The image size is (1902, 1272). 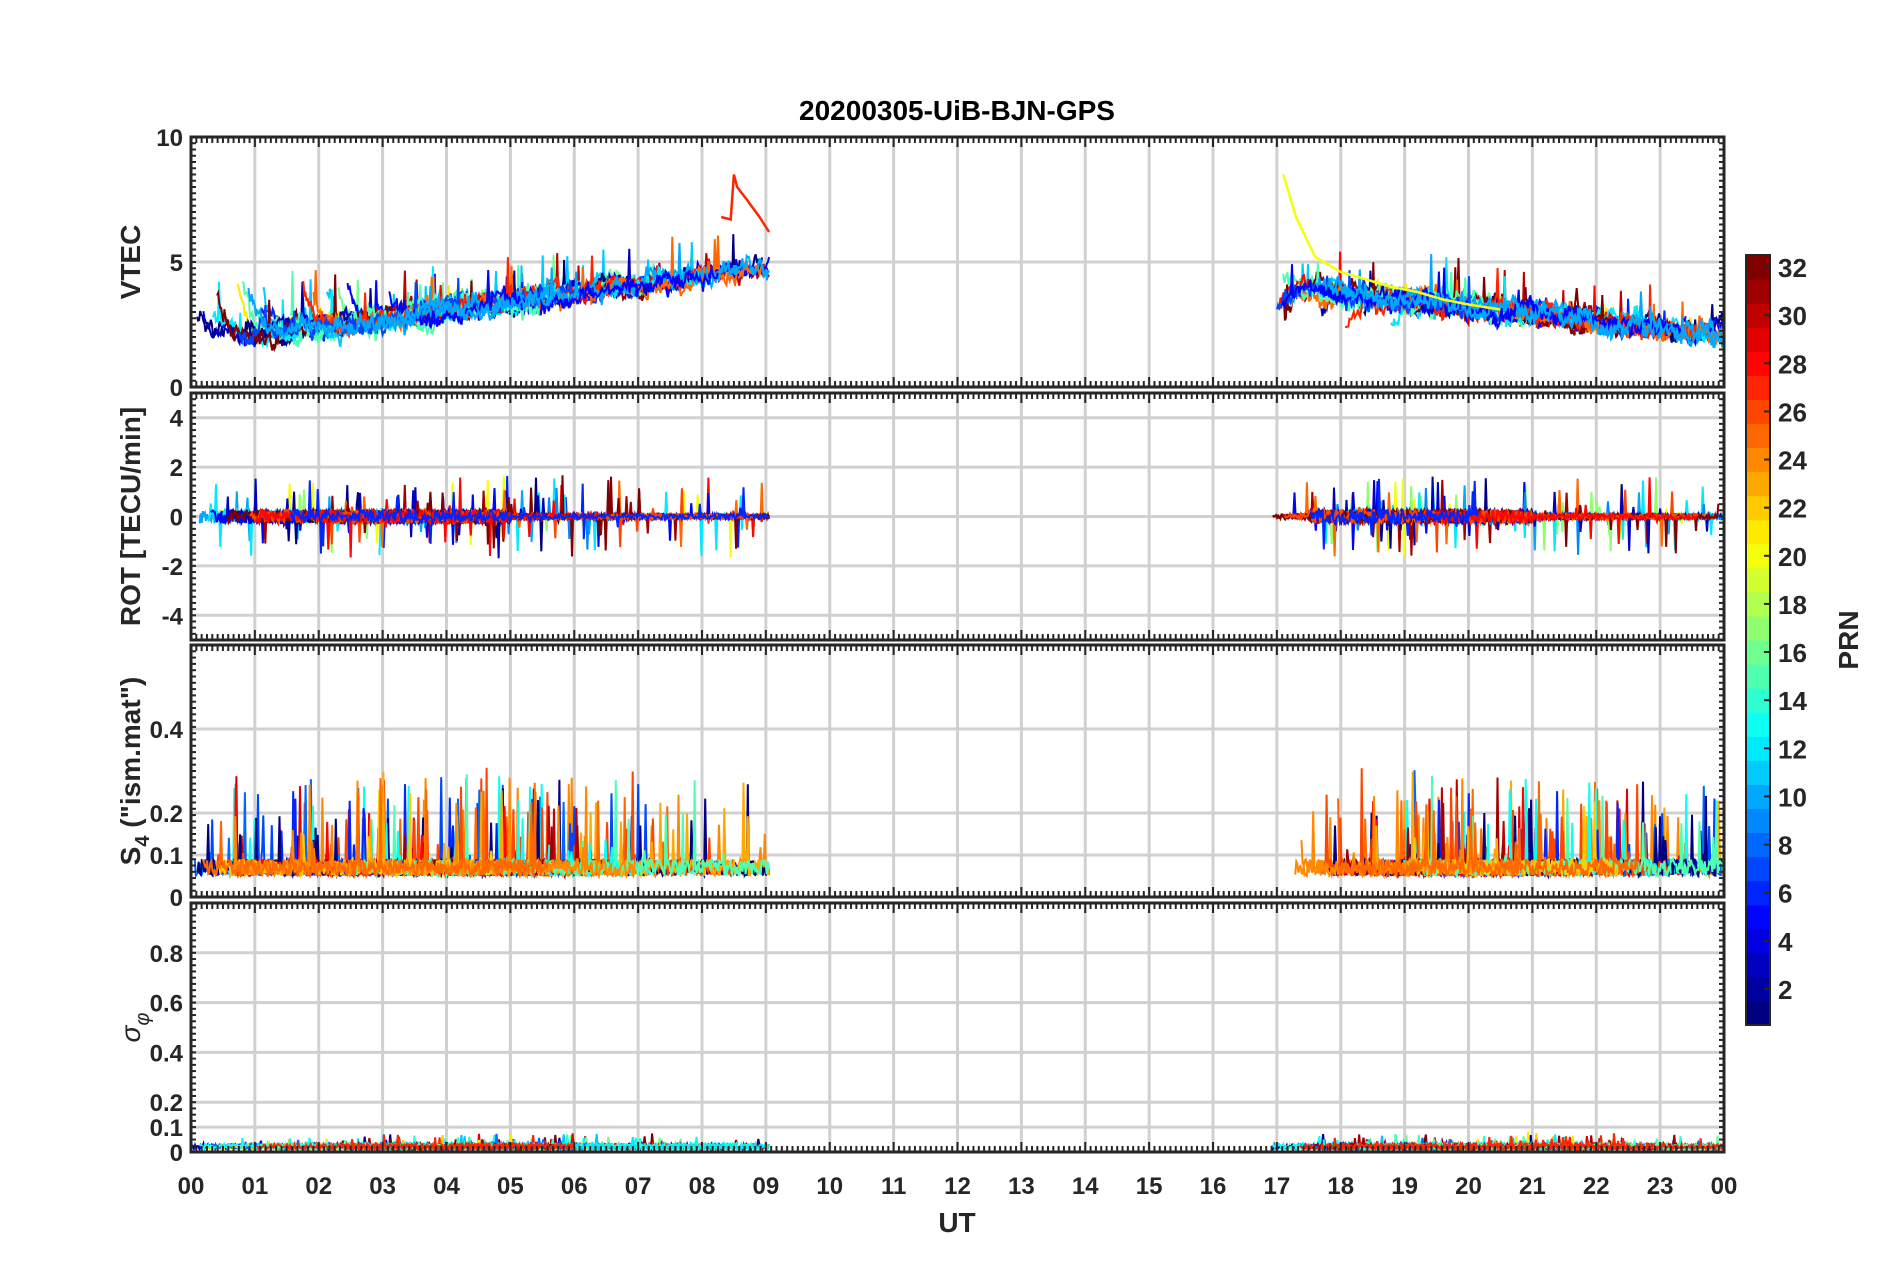 What do you see at coordinates (1660, 1186) in the screenshot?
I see `x-tick-label: 23` at bounding box center [1660, 1186].